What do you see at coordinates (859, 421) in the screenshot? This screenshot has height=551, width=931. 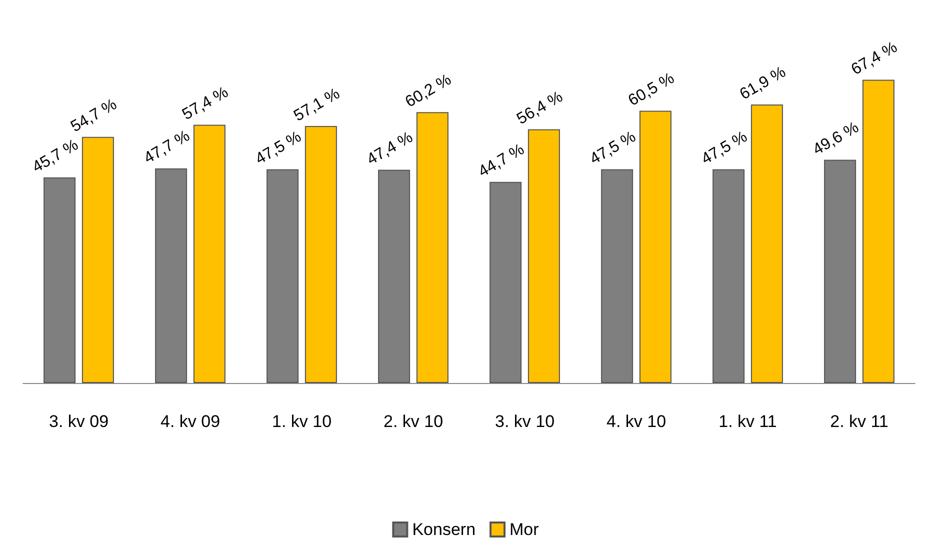 I see `x-tick-label: 2. kv 11` at bounding box center [859, 421].